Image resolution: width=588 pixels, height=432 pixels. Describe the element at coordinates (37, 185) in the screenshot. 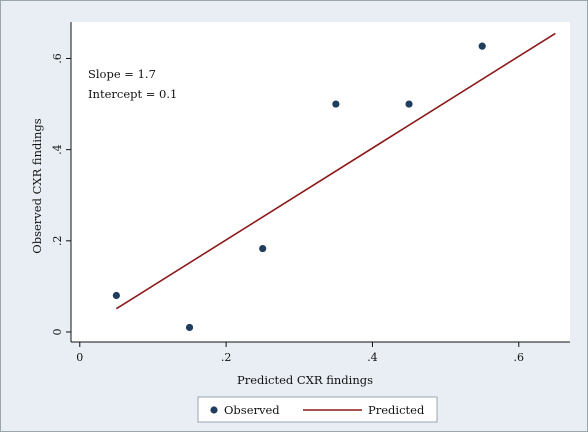

I see `y-axis-title: Observed CXR findings` at that location.